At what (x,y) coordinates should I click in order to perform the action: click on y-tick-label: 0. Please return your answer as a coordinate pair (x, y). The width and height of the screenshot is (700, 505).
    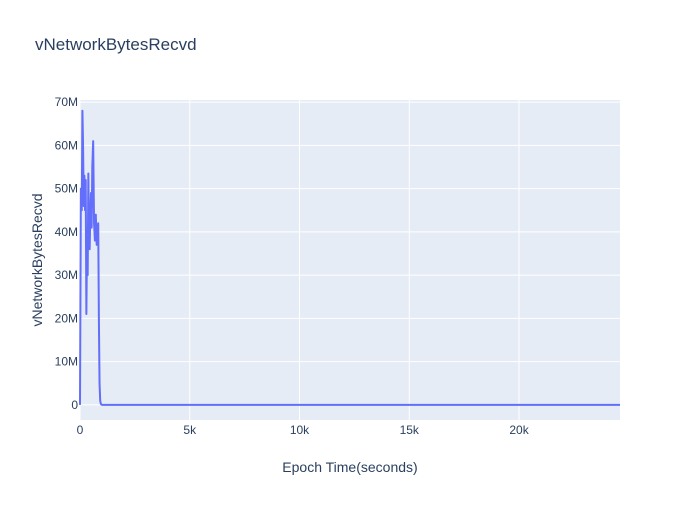
    Looking at the image, I should click on (74, 405).